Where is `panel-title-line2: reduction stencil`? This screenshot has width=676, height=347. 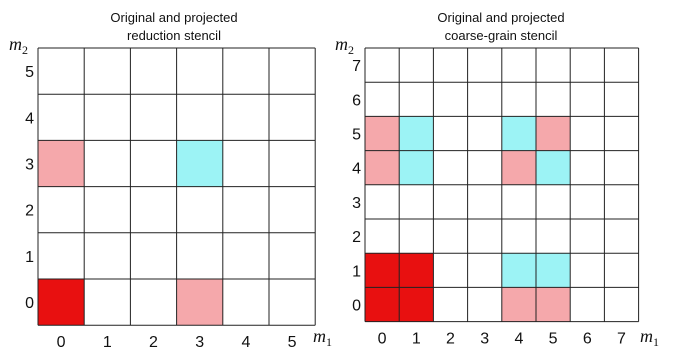
panel-title-line2: reduction stencil is located at coordinates (174, 35).